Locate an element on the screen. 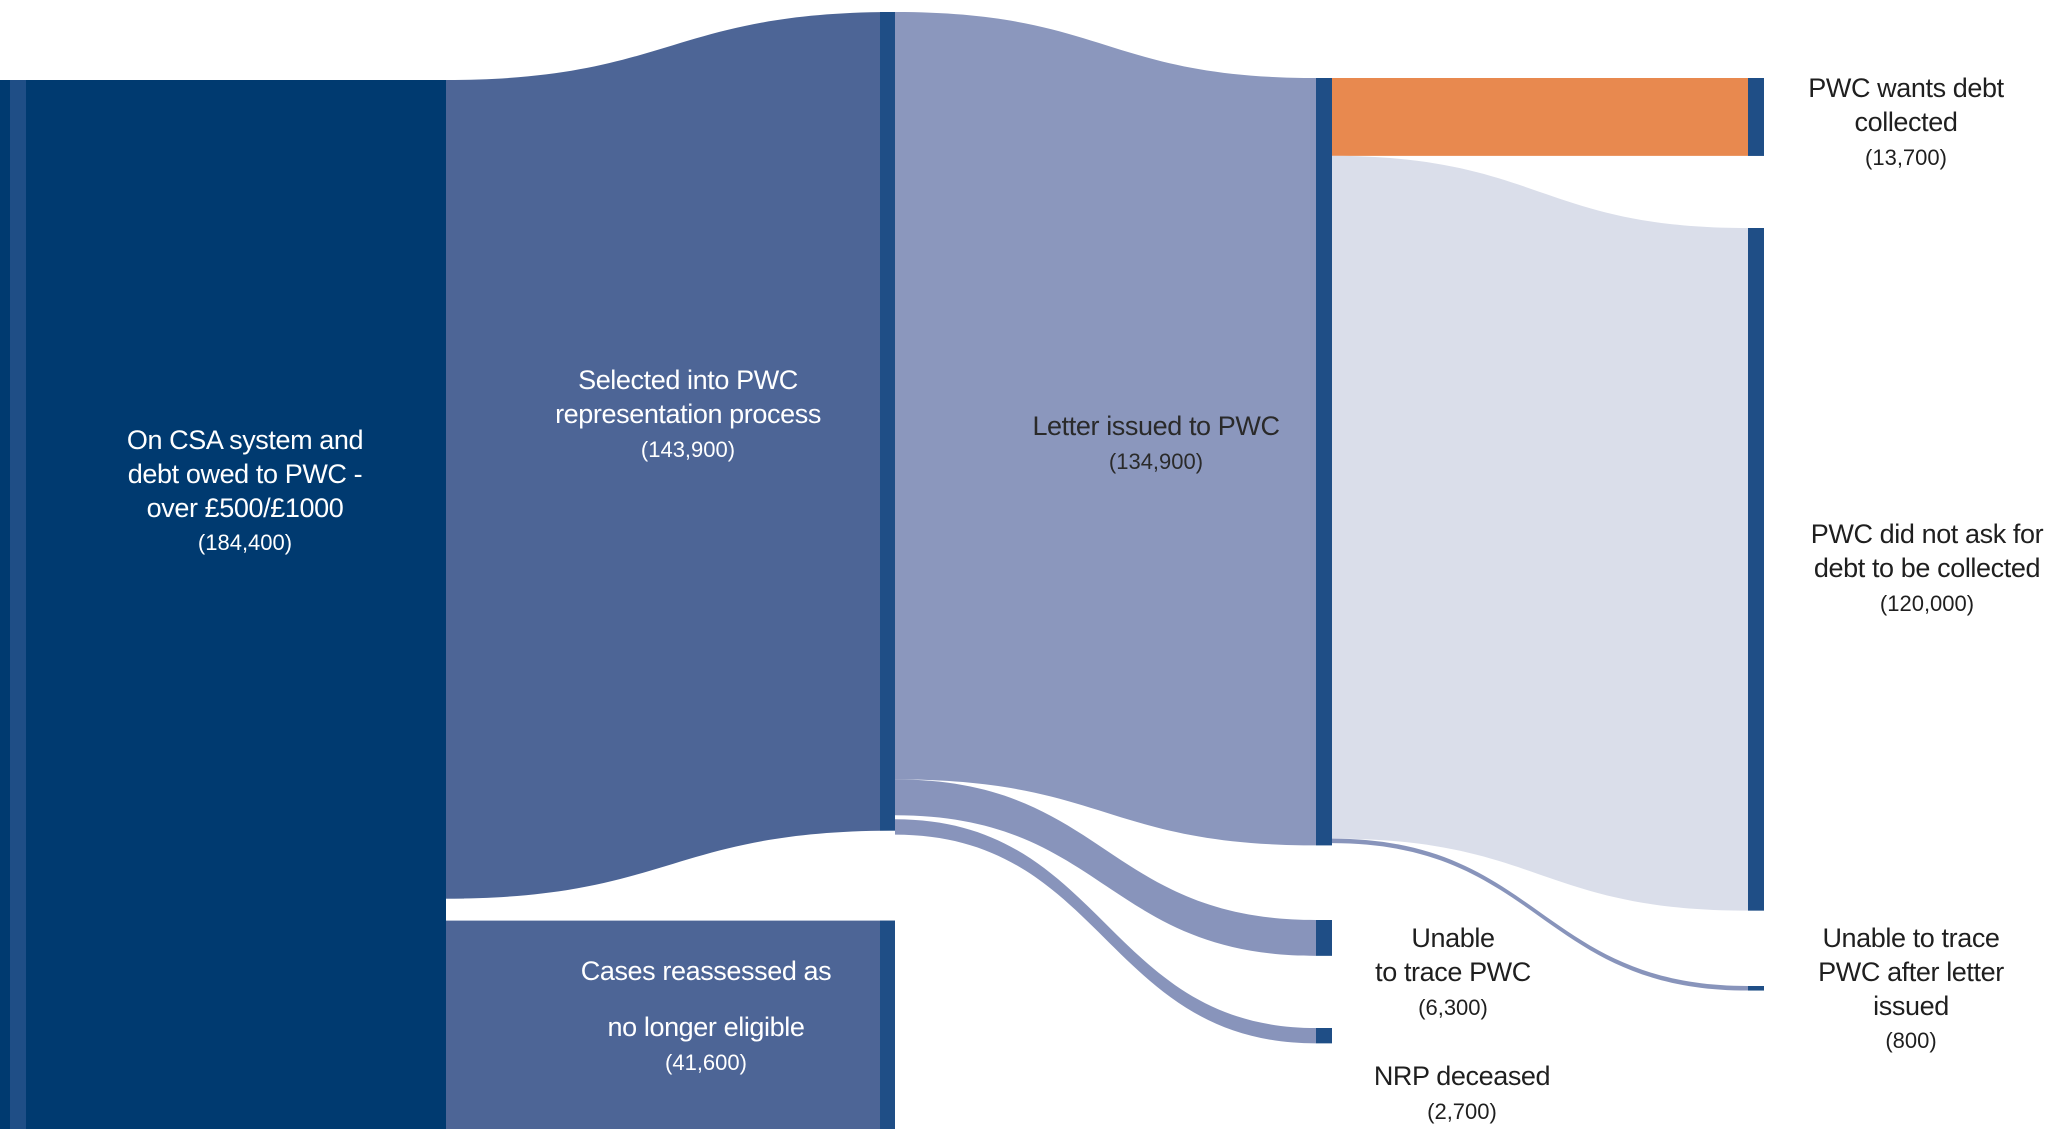 The height and width of the screenshot is (1129, 2049). link-selected-unable-trace is located at coordinates (1105, 867).